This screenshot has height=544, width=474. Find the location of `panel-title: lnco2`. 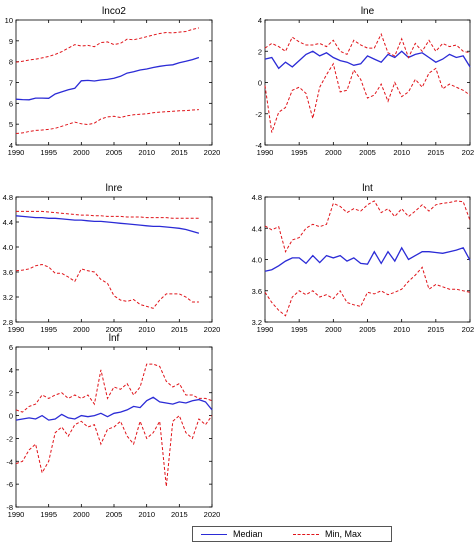

panel-title: lnco2 is located at coordinates (114, 11).